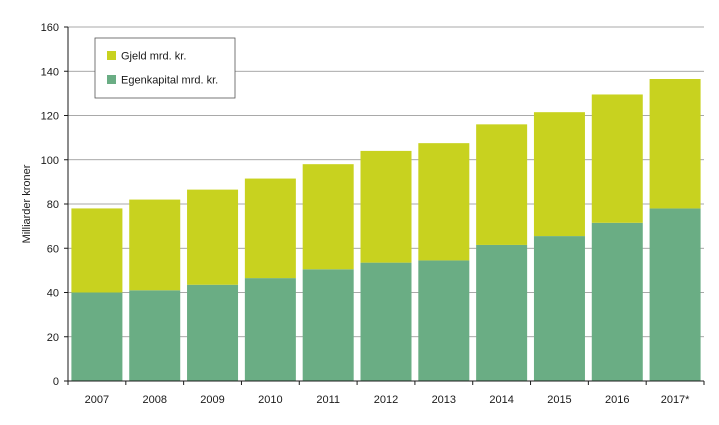  I want to click on bar-gjeld-2015, so click(559, 174).